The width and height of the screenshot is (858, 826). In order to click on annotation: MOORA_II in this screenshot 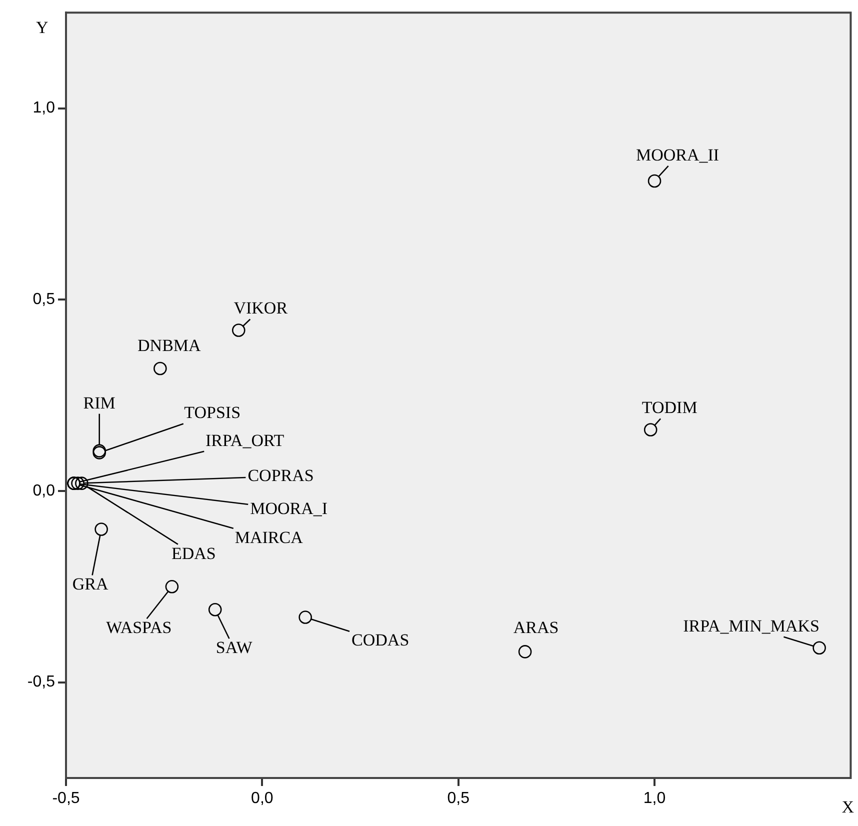, I will do `click(678, 154)`.